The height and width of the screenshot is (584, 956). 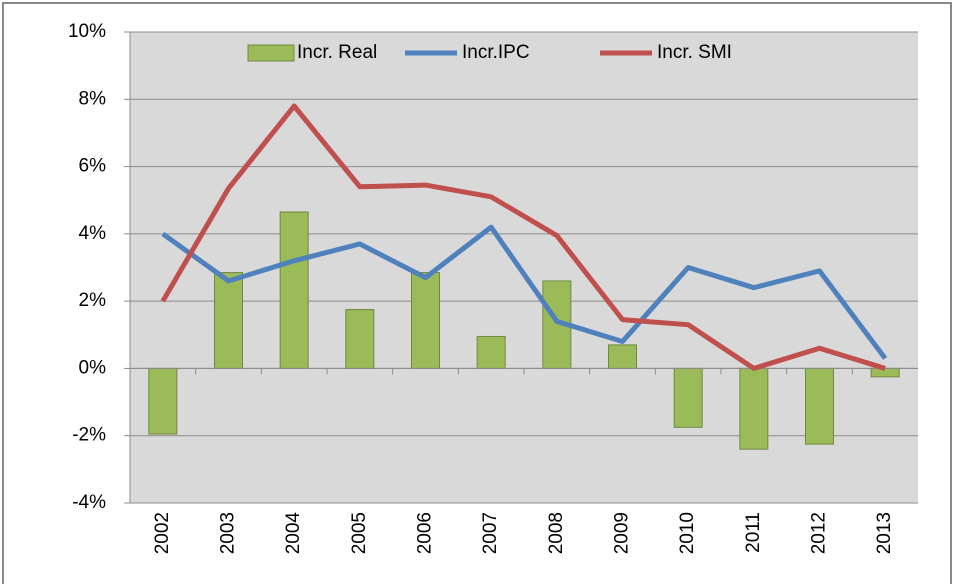 What do you see at coordinates (93, 367) in the screenshot?
I see `y-tick-label: 0%` at bounding box center [93, 367].